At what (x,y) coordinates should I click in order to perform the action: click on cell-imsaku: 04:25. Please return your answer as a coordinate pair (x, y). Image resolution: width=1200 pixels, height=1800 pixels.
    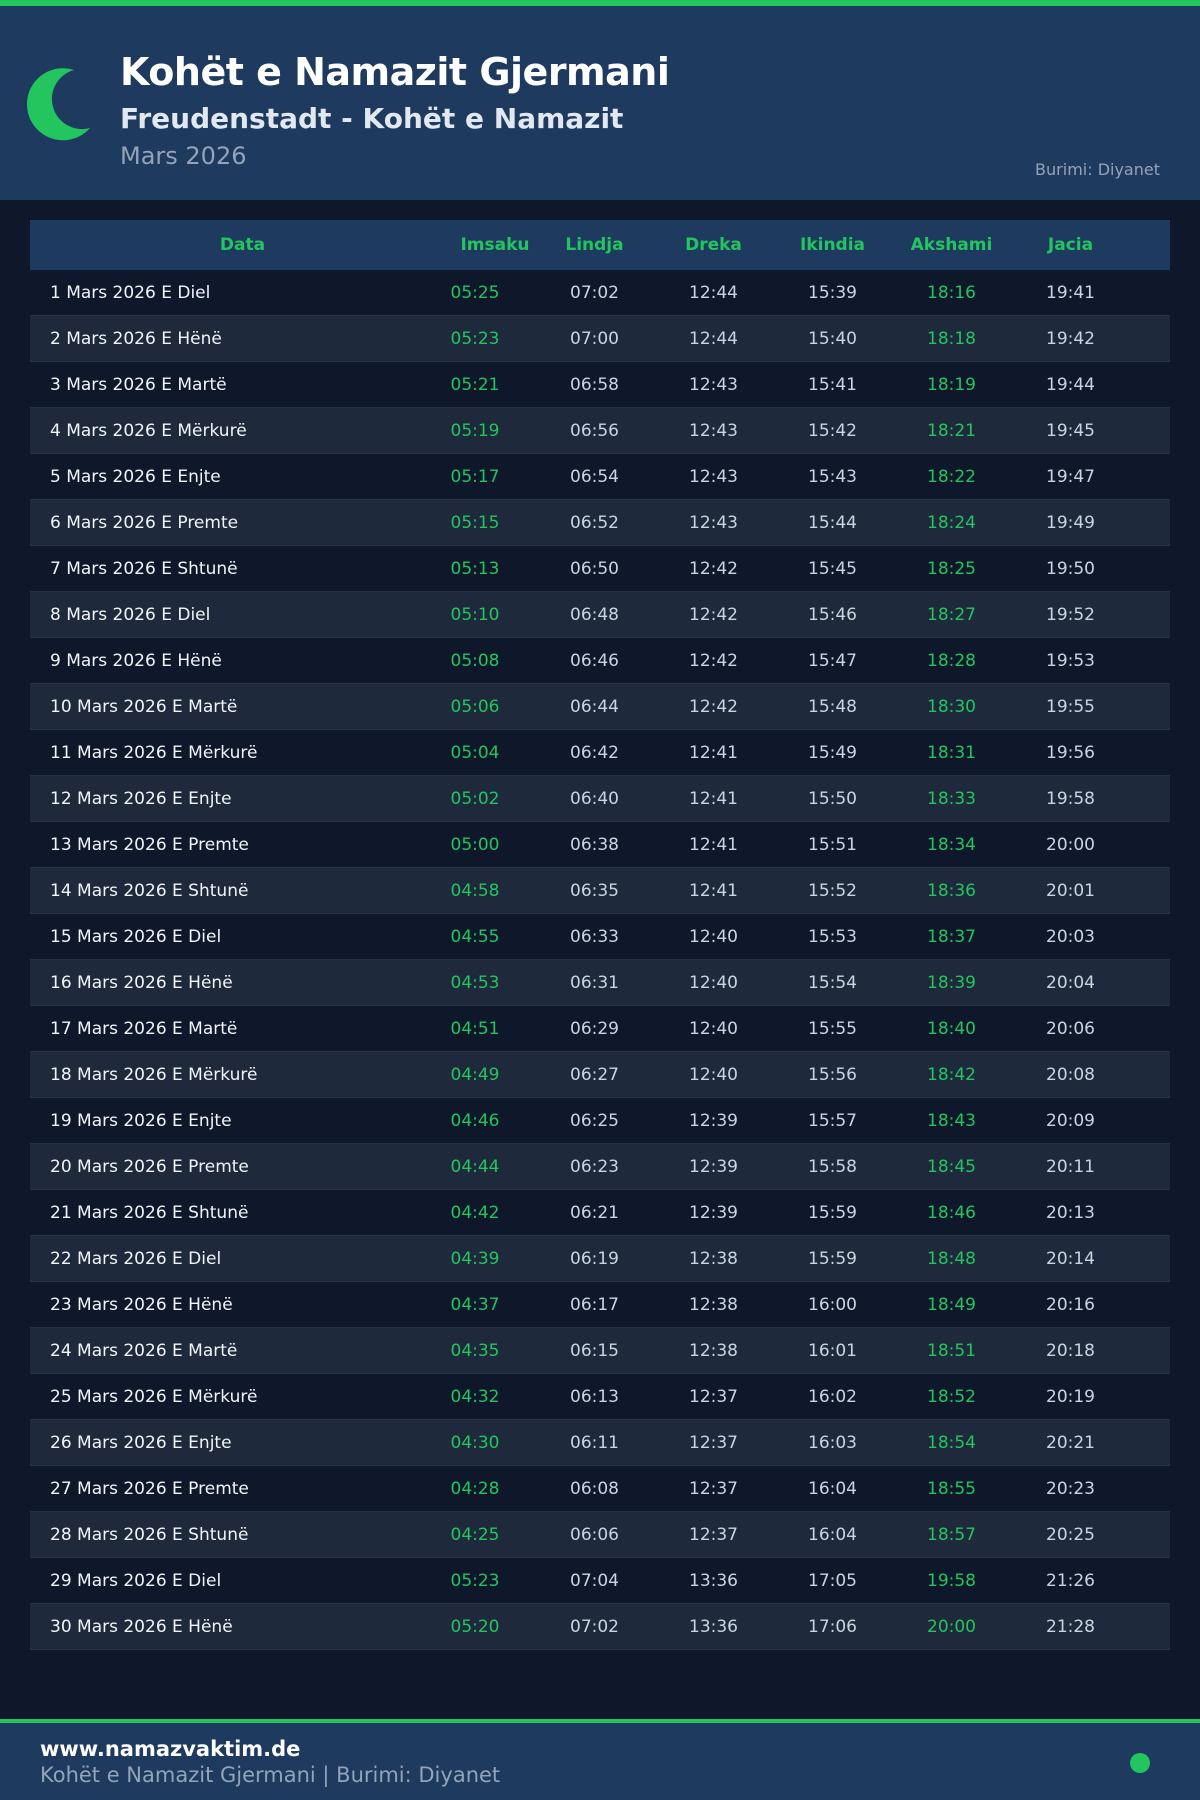
    Looking at the image, I should click on (475, 1534).